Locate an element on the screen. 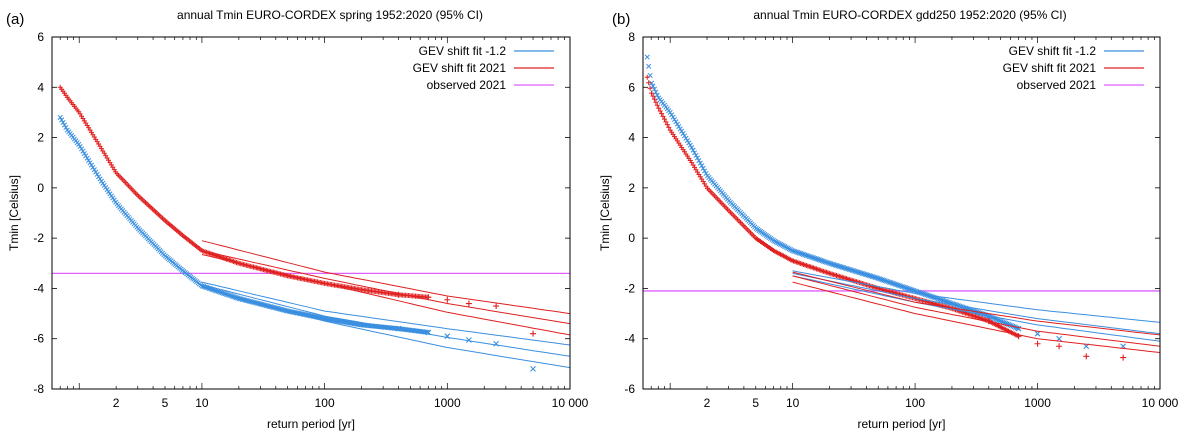 The width and height of the screenshot is (1185, 441). x-tick-label: 10 000 is located at coordinates (570, 403).